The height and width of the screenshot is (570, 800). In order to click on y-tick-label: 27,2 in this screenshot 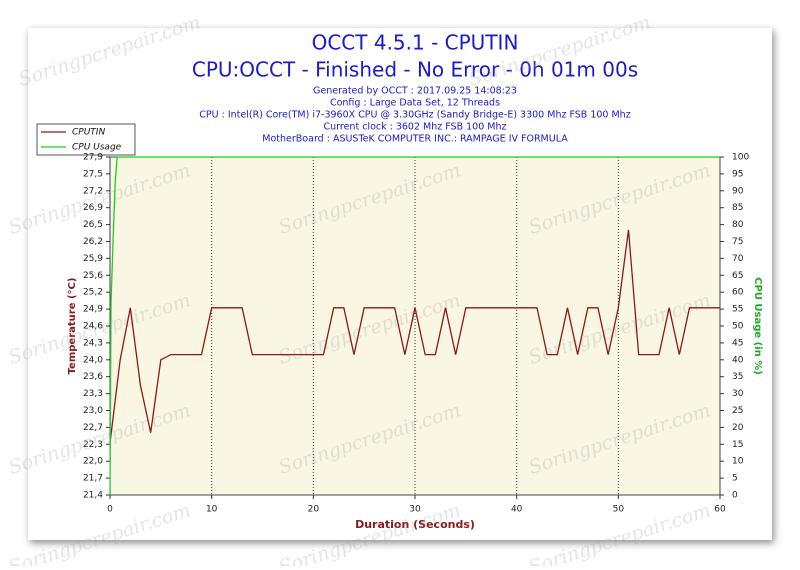, I will do `click(93, 191)`.